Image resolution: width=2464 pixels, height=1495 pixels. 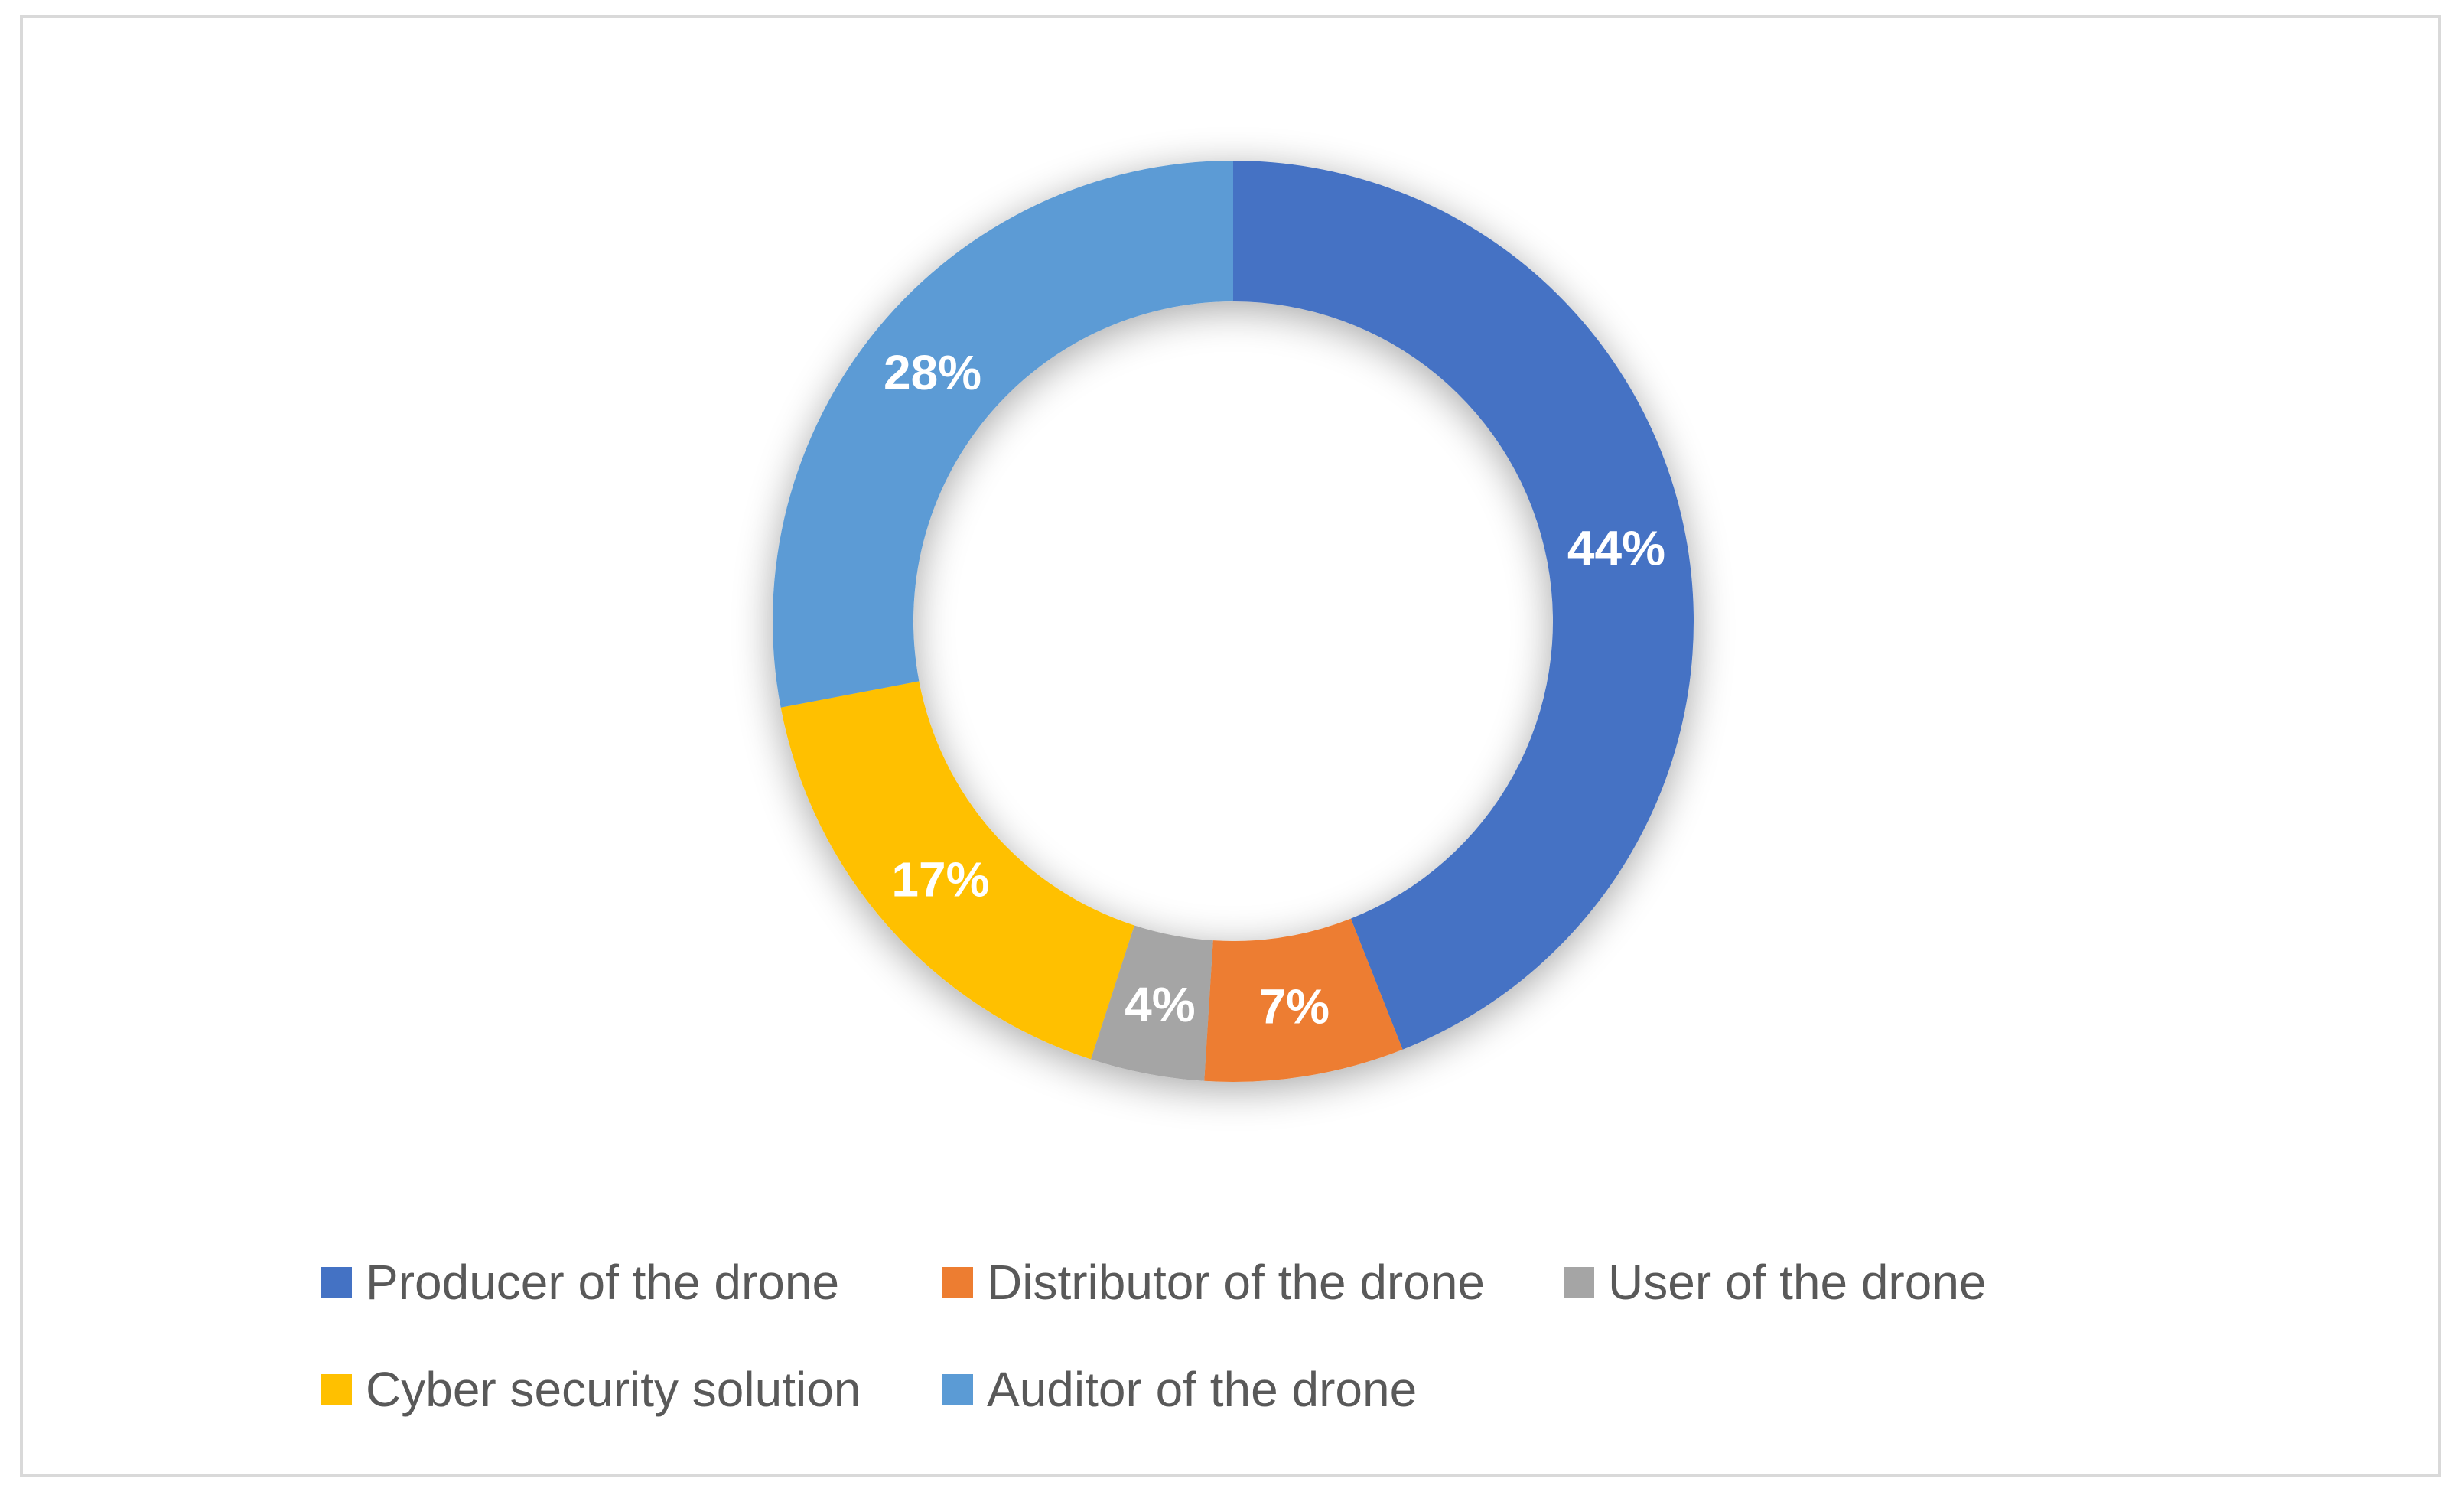 What do you see at coordinates (1160, 1004) in the screenshot?
I see `data-label-user-of-the-drone: 4%` at bounding box center [1160, 1004].